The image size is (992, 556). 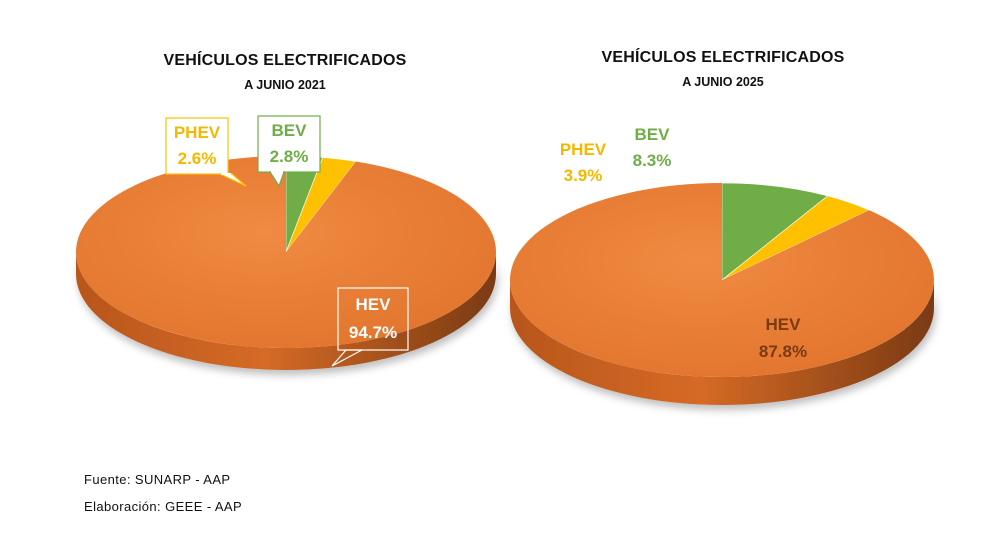 What do you see at coordinates (373, 319) in the screenshot?
I see `label-box-hev` at bounding box center [373, 319].